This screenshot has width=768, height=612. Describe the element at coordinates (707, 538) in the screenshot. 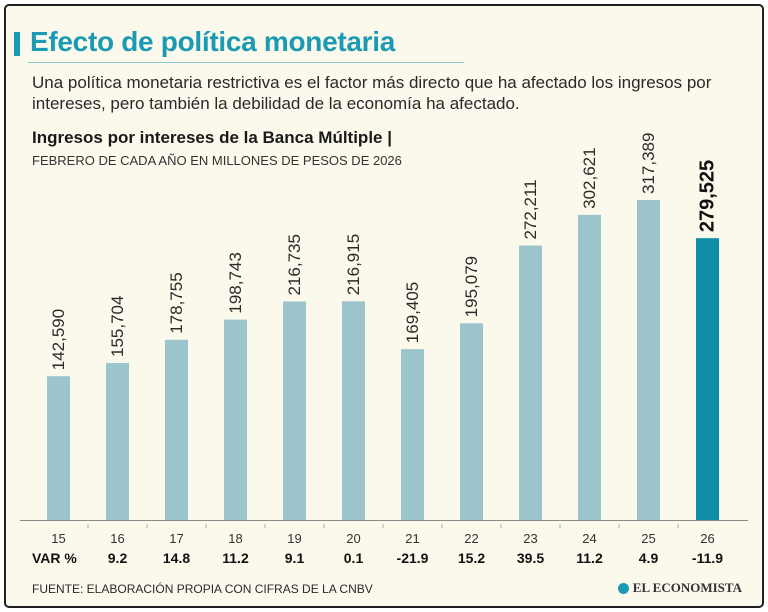

I see `x-tick-label: 26` at that location.